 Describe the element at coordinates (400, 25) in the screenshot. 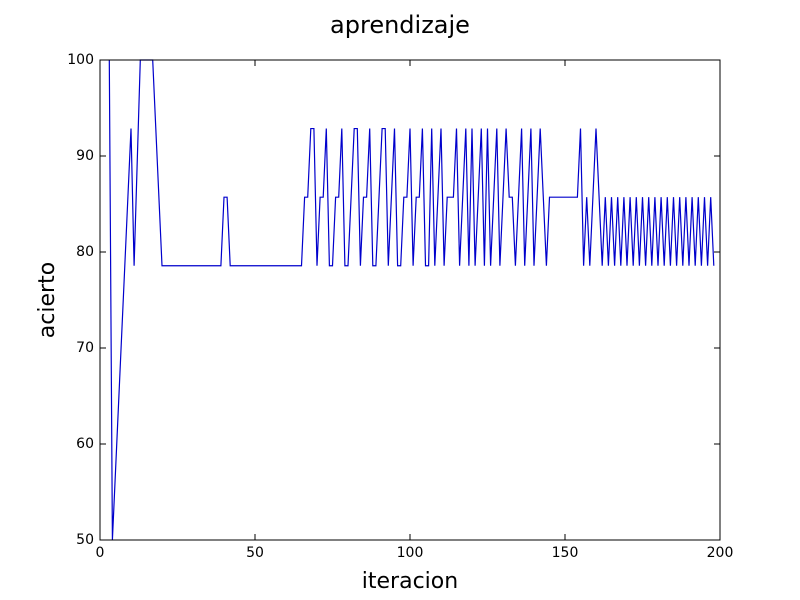

I see `chart-title: aprendizaje` at that location.